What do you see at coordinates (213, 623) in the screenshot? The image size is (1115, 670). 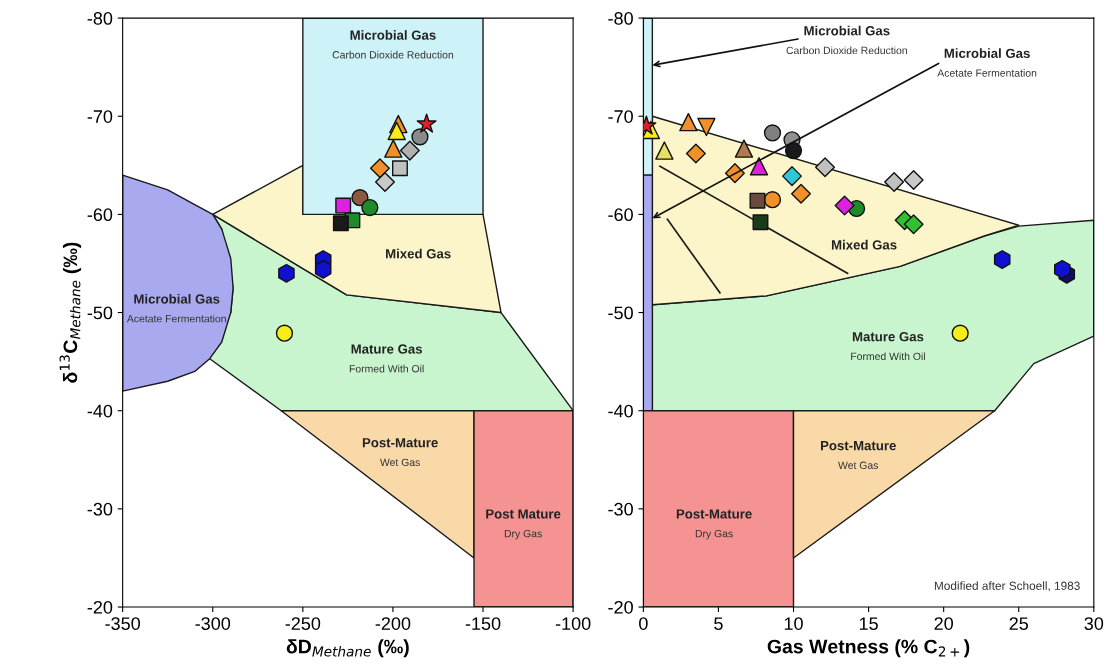 I see `x-tick-label: -300` at bounding box center [213, 623].